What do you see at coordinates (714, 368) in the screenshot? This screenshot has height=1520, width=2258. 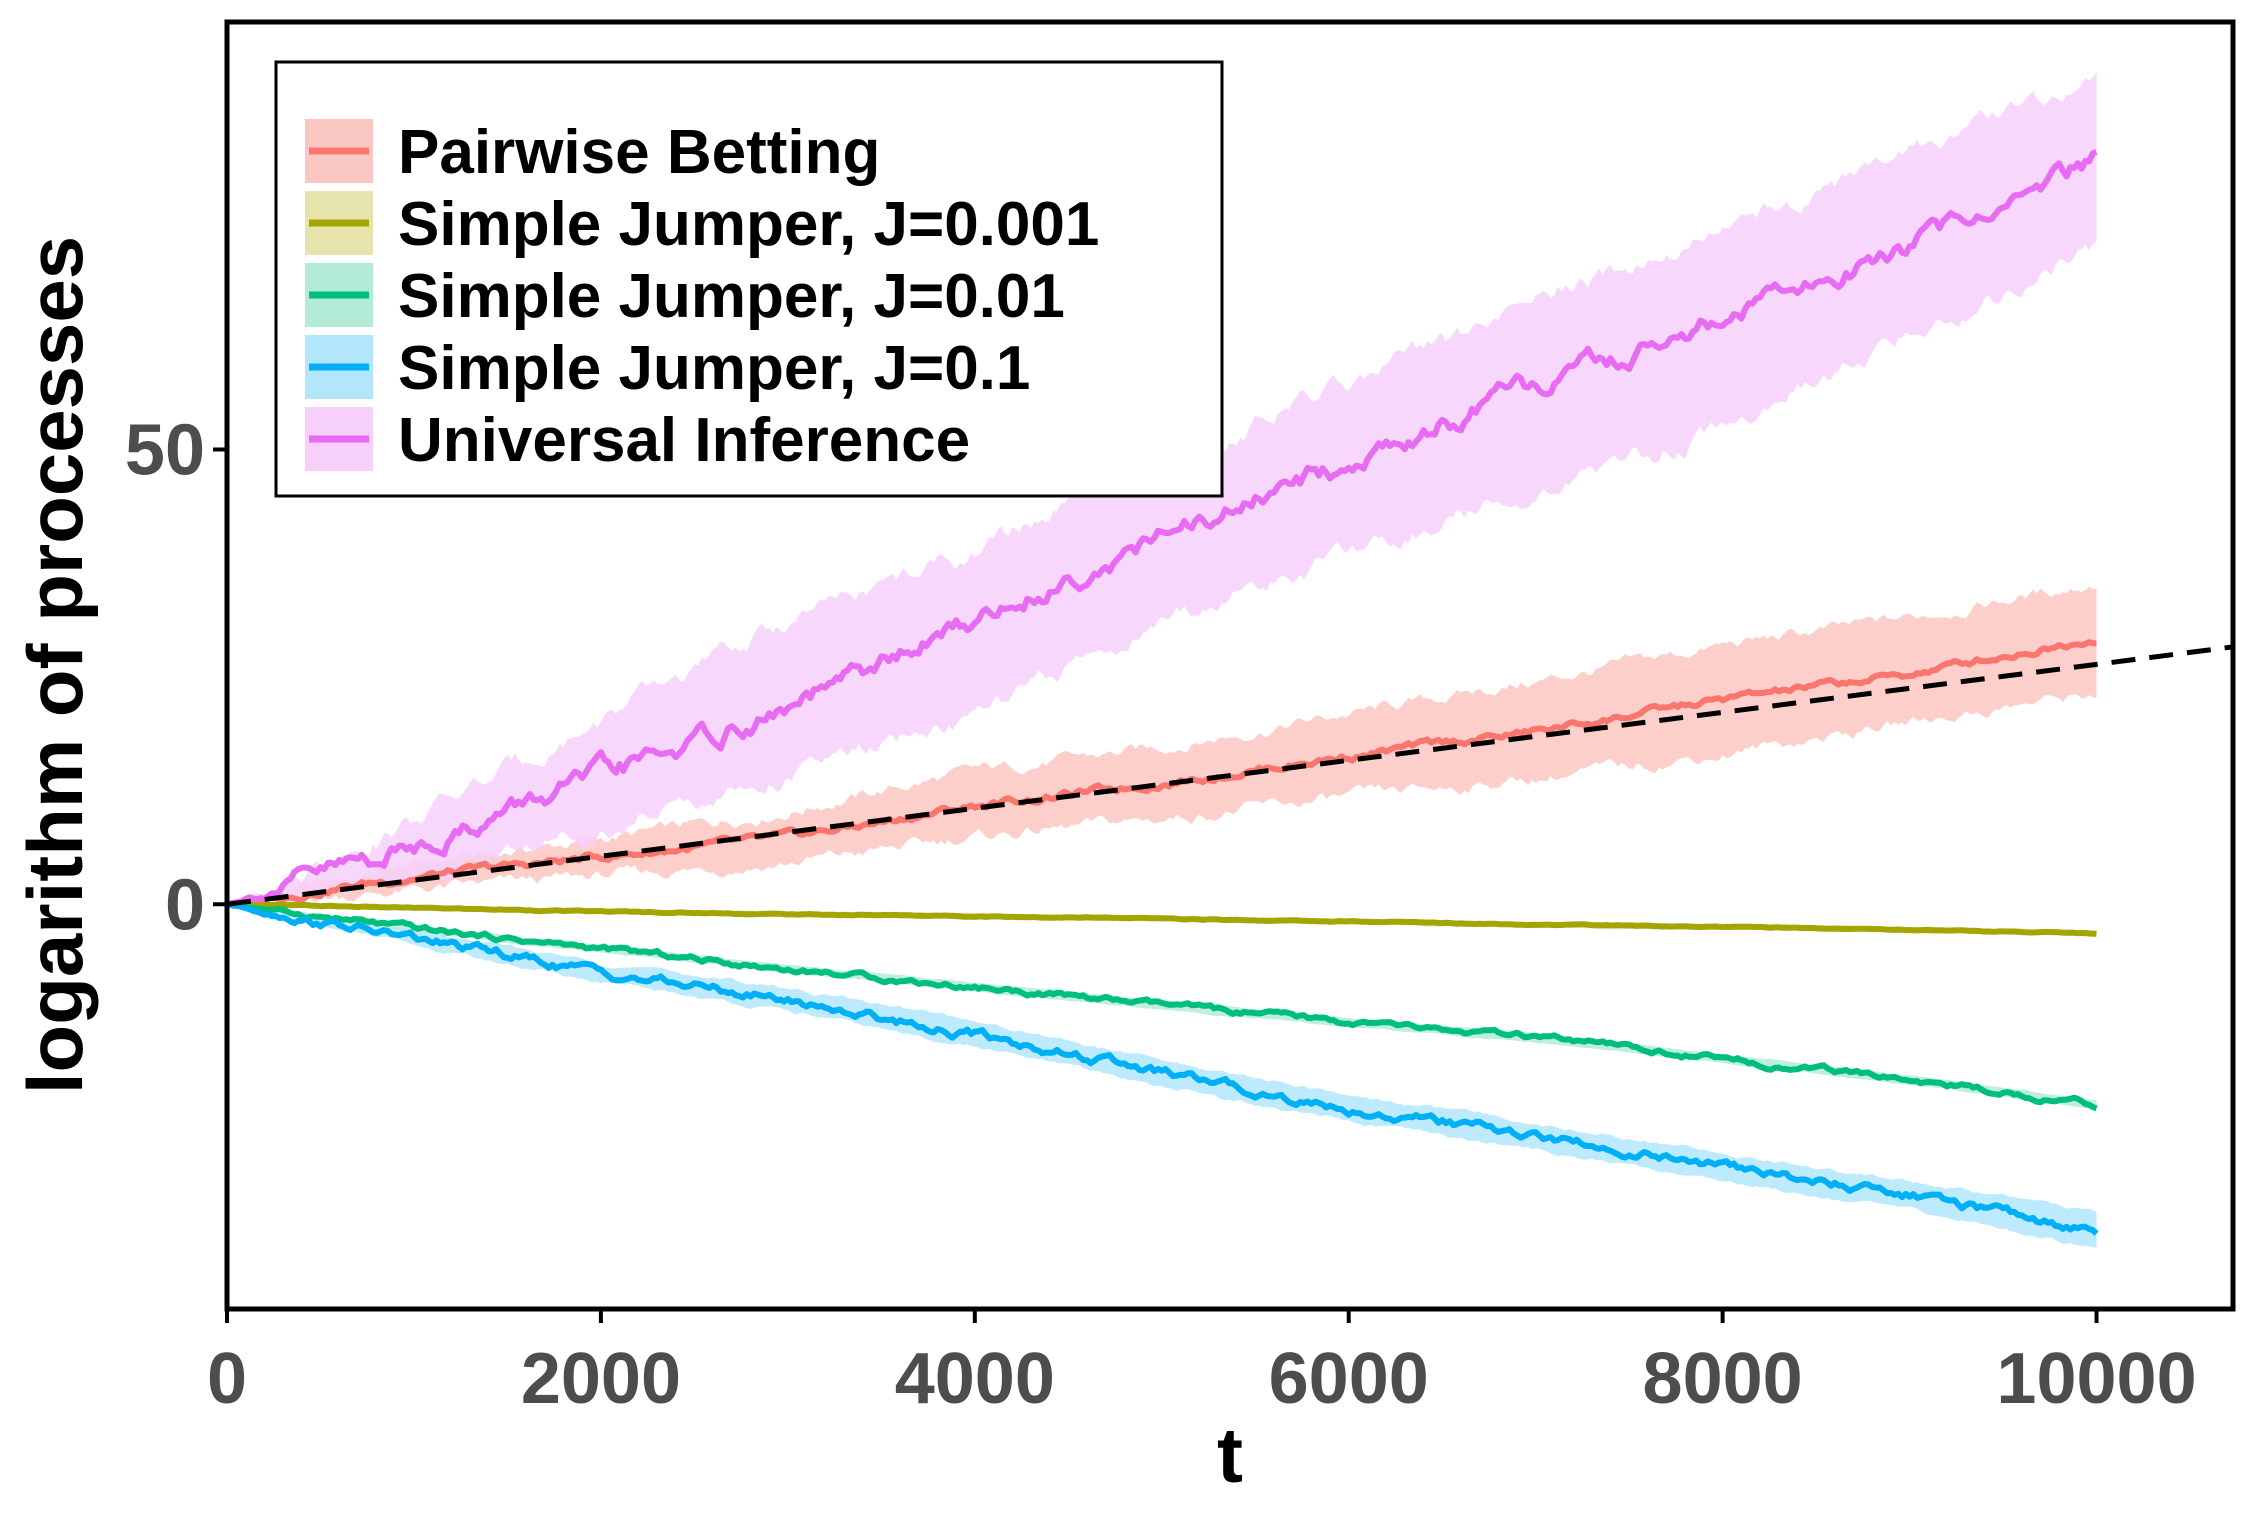 I see `legend-label-simple-jumper-j-0-1: Simple Jumper, J=0.1` at bounding box center [714, 368].